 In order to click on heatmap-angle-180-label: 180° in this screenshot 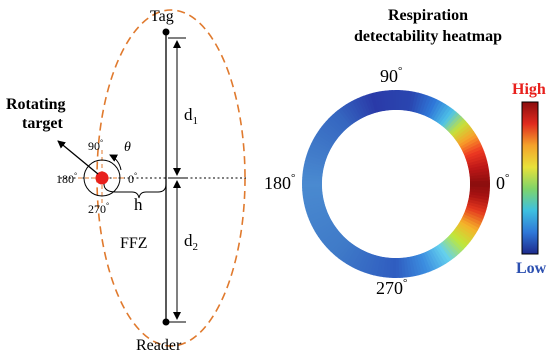, I will do `click(279, 182)`.